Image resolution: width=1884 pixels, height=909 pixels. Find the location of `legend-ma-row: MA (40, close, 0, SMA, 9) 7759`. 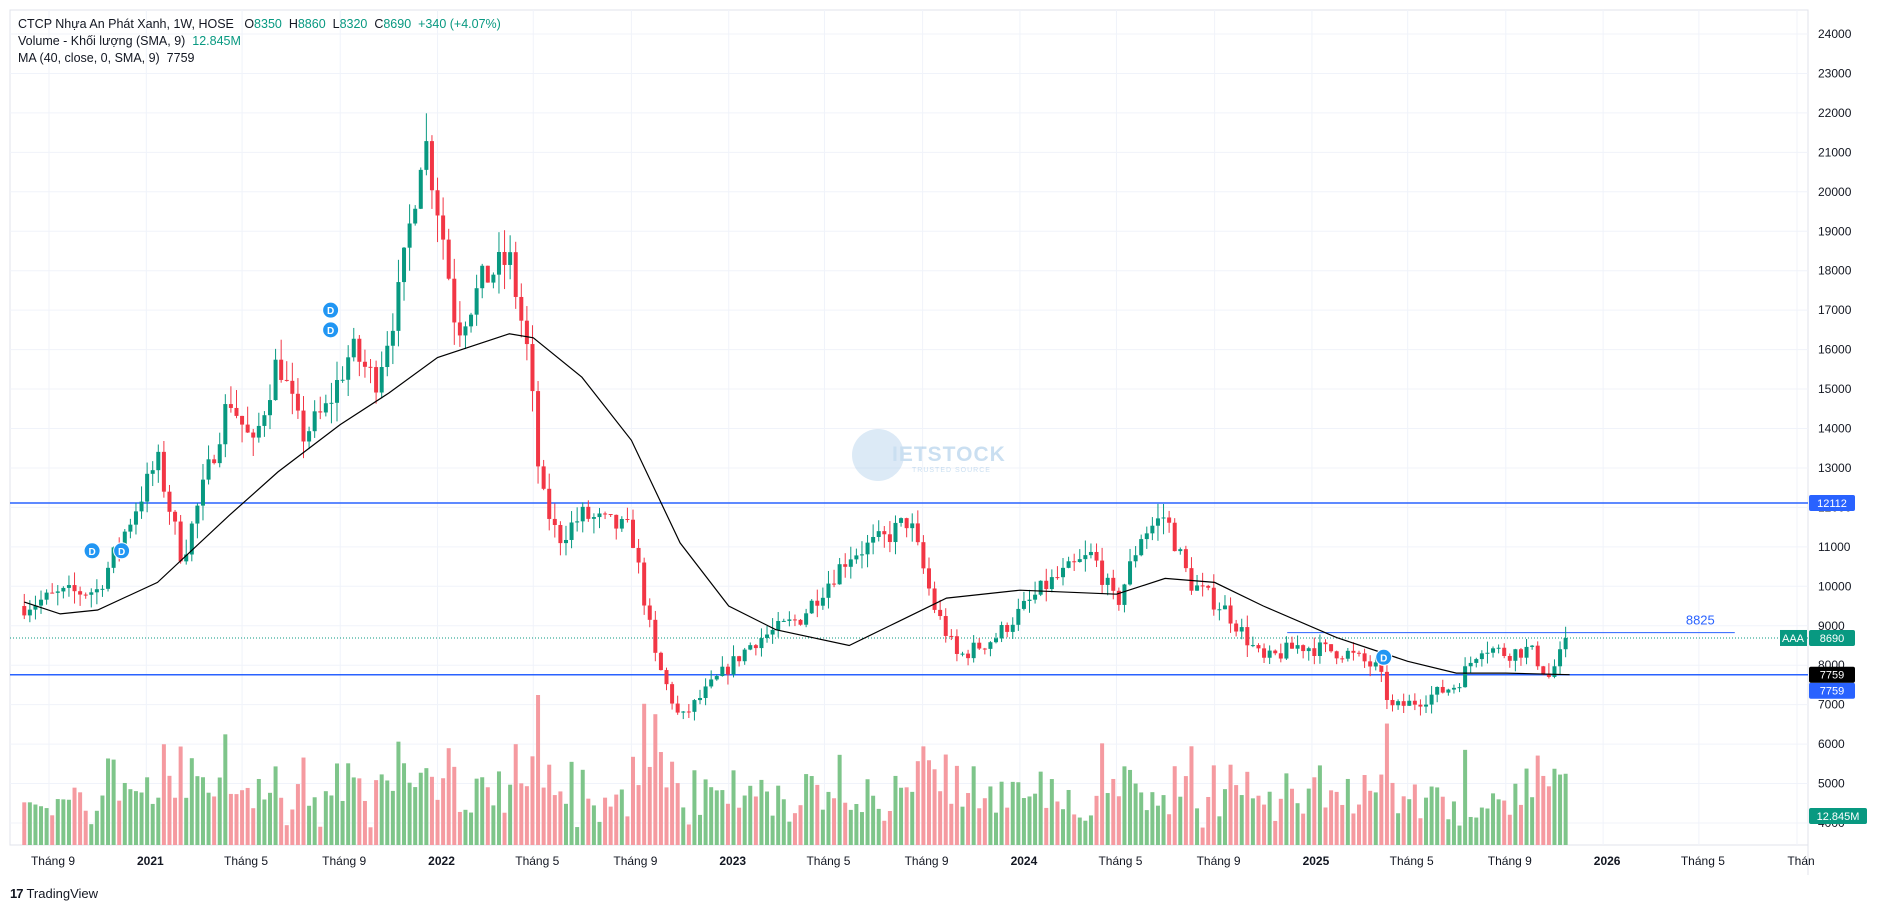

legend-ma-row: MA (40, close, 0, SMA, 9) 7759 is located at coordinates (259, 58).